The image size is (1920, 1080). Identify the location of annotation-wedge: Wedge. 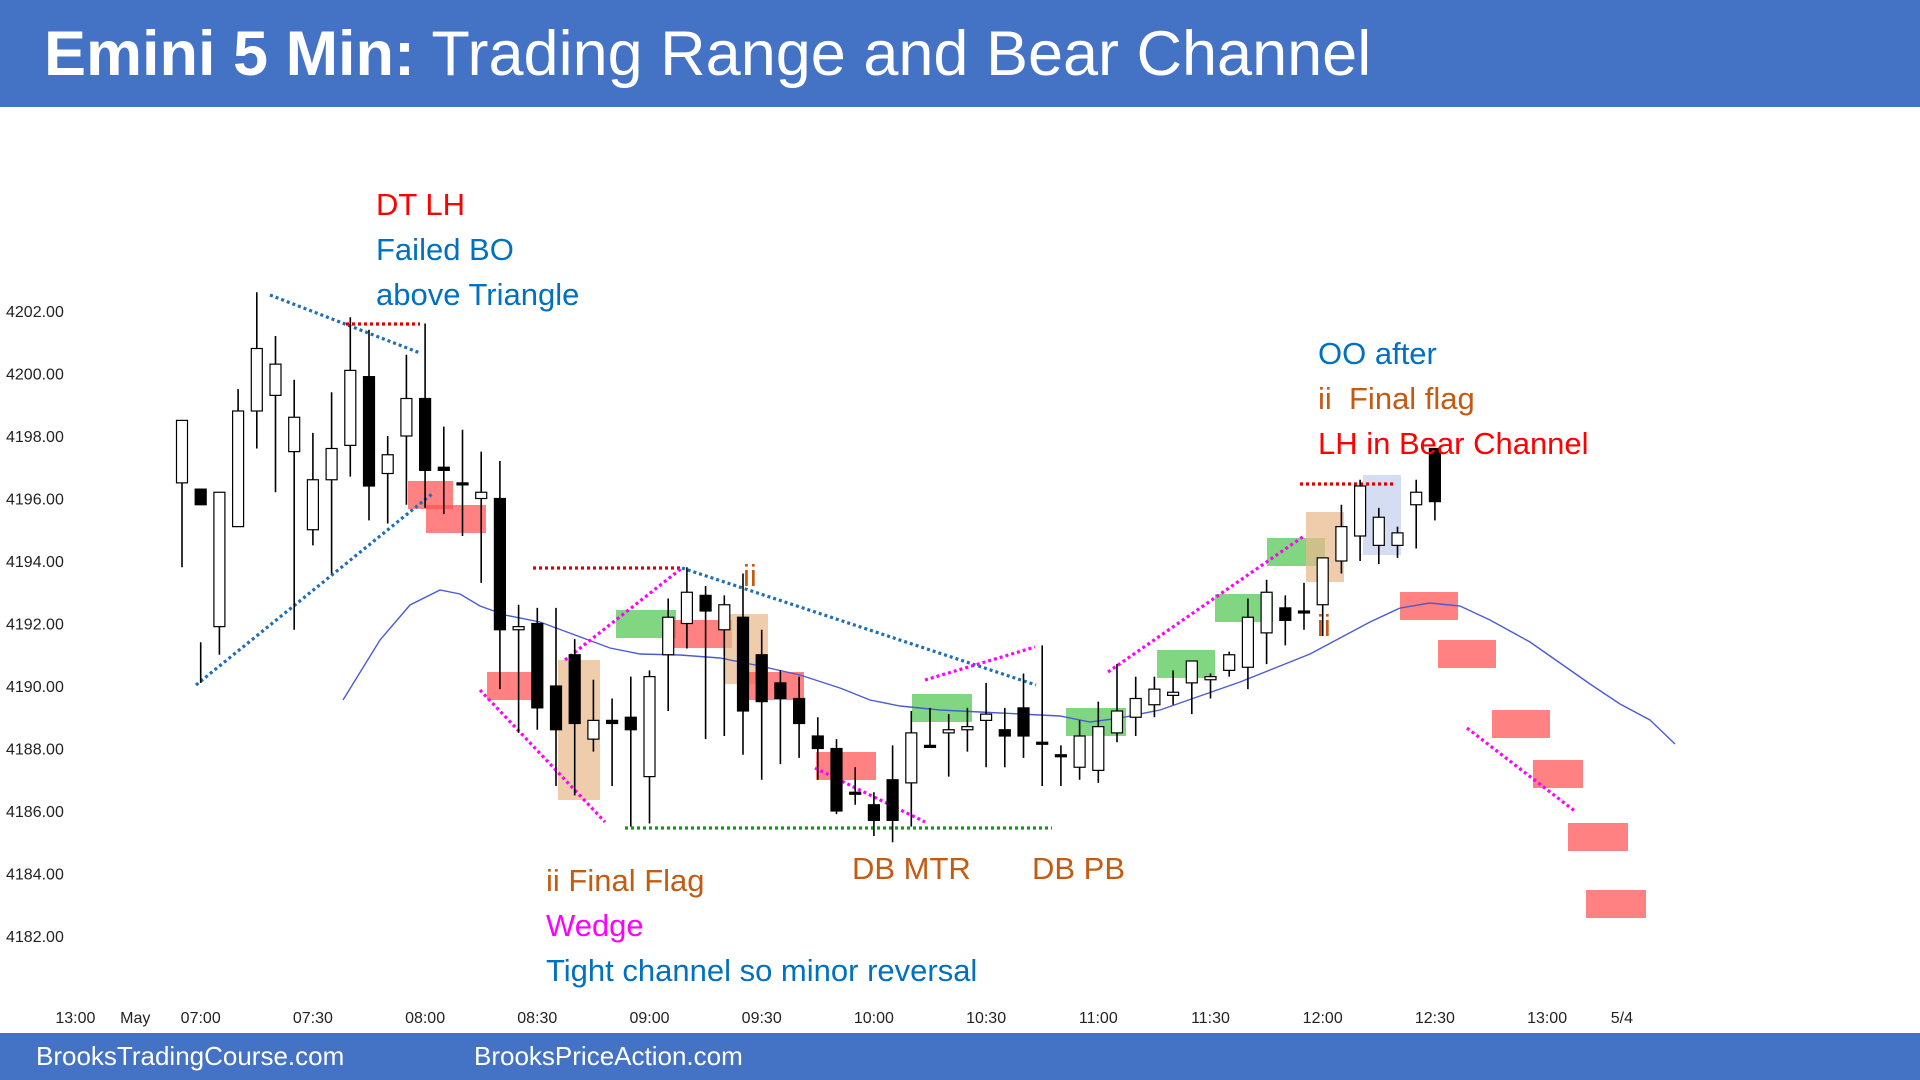
(595, 925).